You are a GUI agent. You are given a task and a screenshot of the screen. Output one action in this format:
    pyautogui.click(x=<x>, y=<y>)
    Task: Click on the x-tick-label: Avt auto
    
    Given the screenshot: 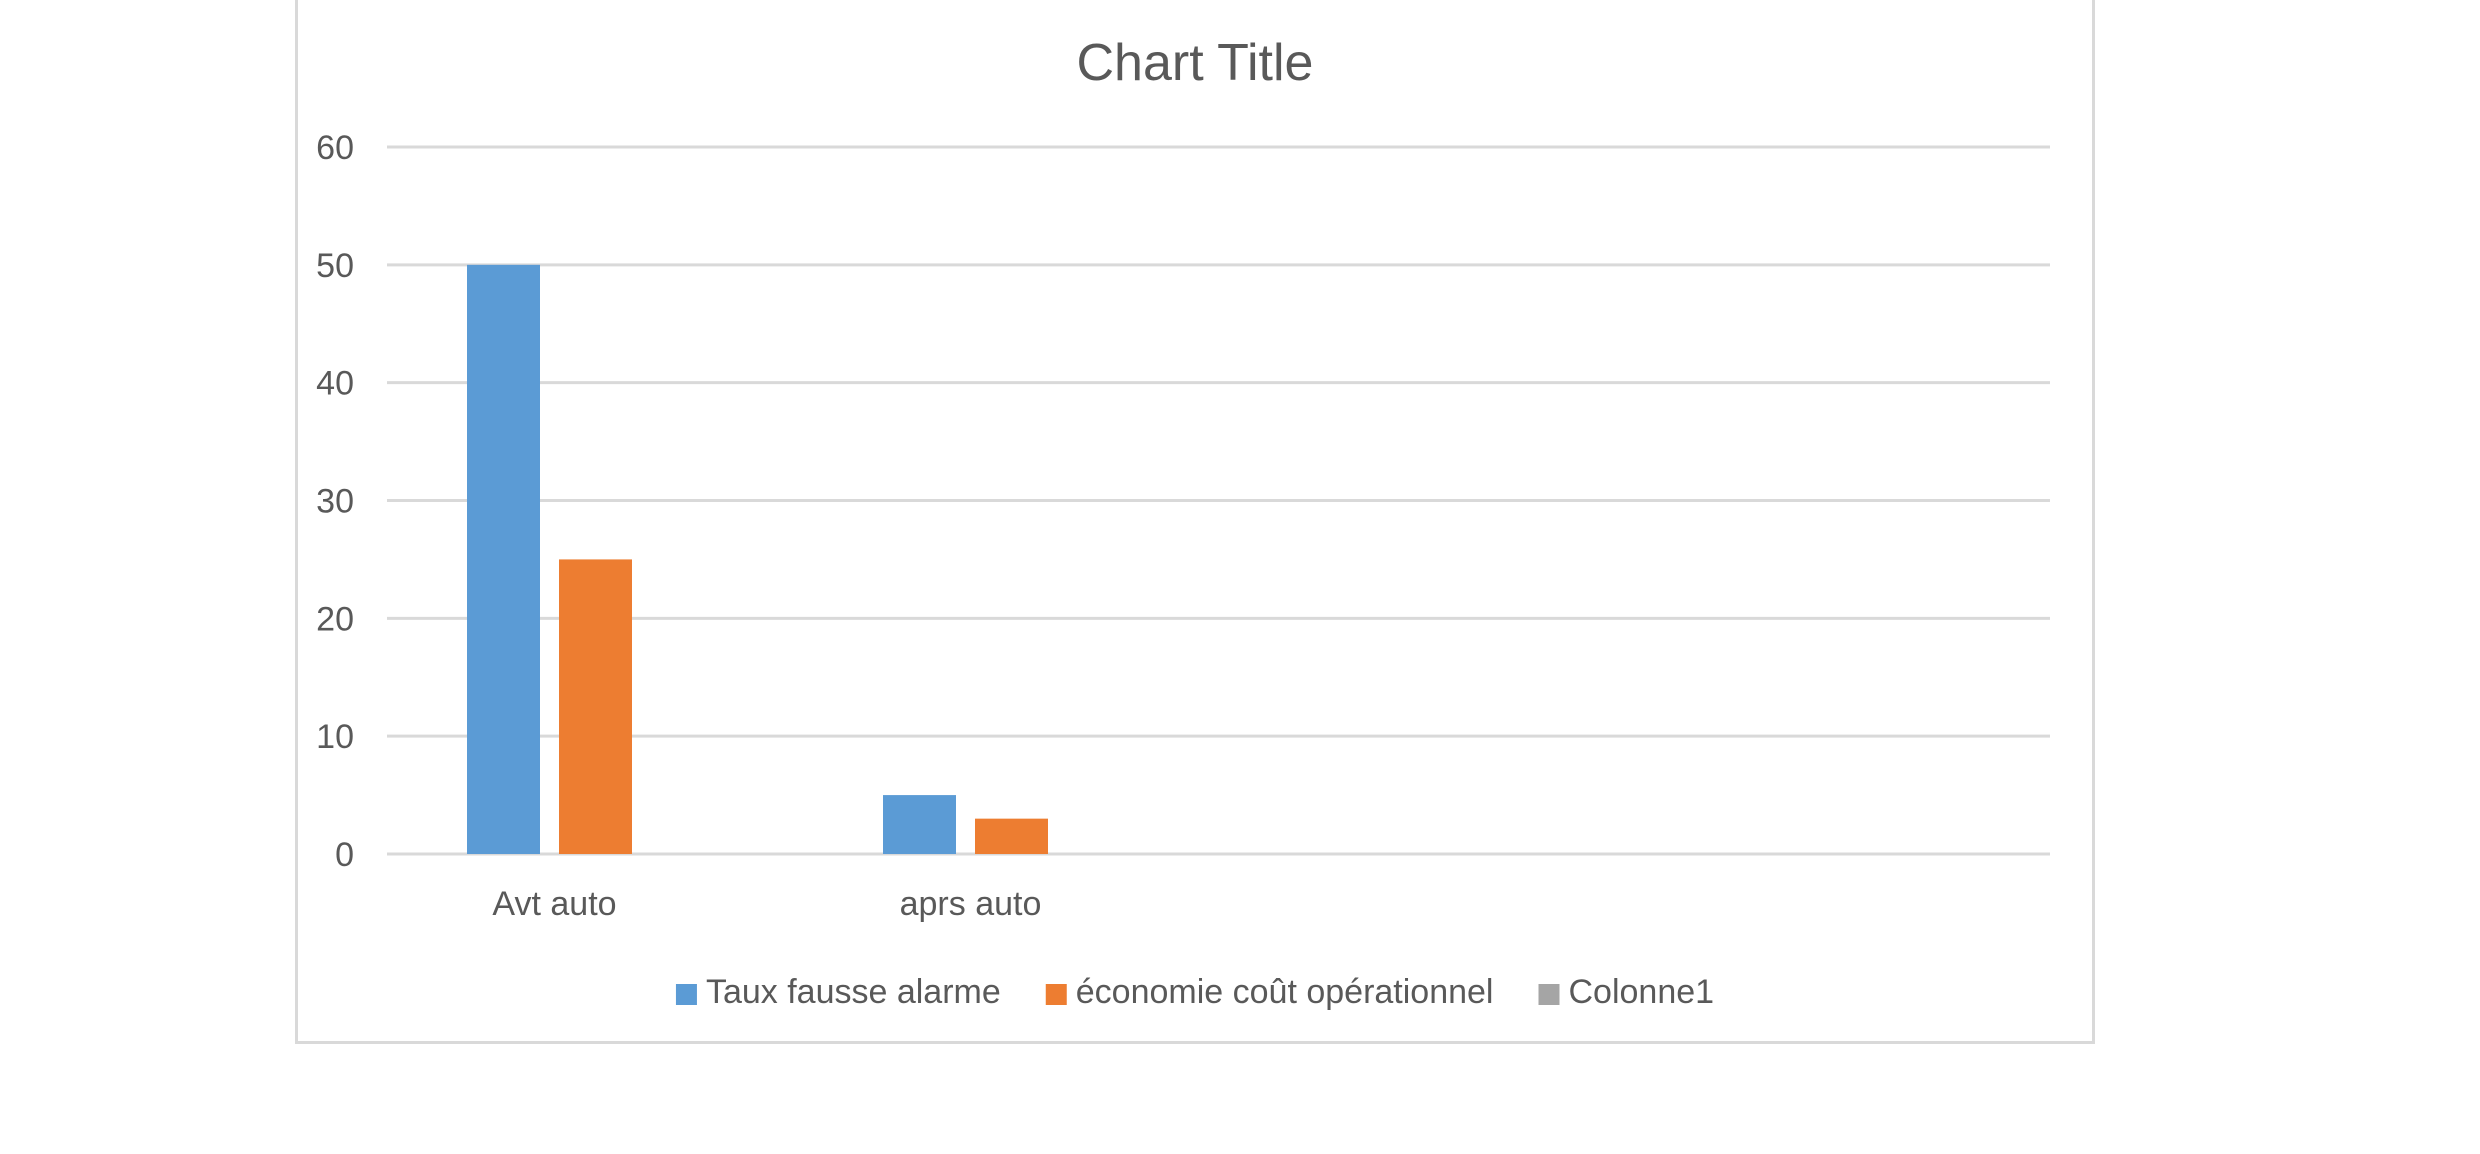 What is the action you would take?
    pyautogui.click(x=554, y=904)
    